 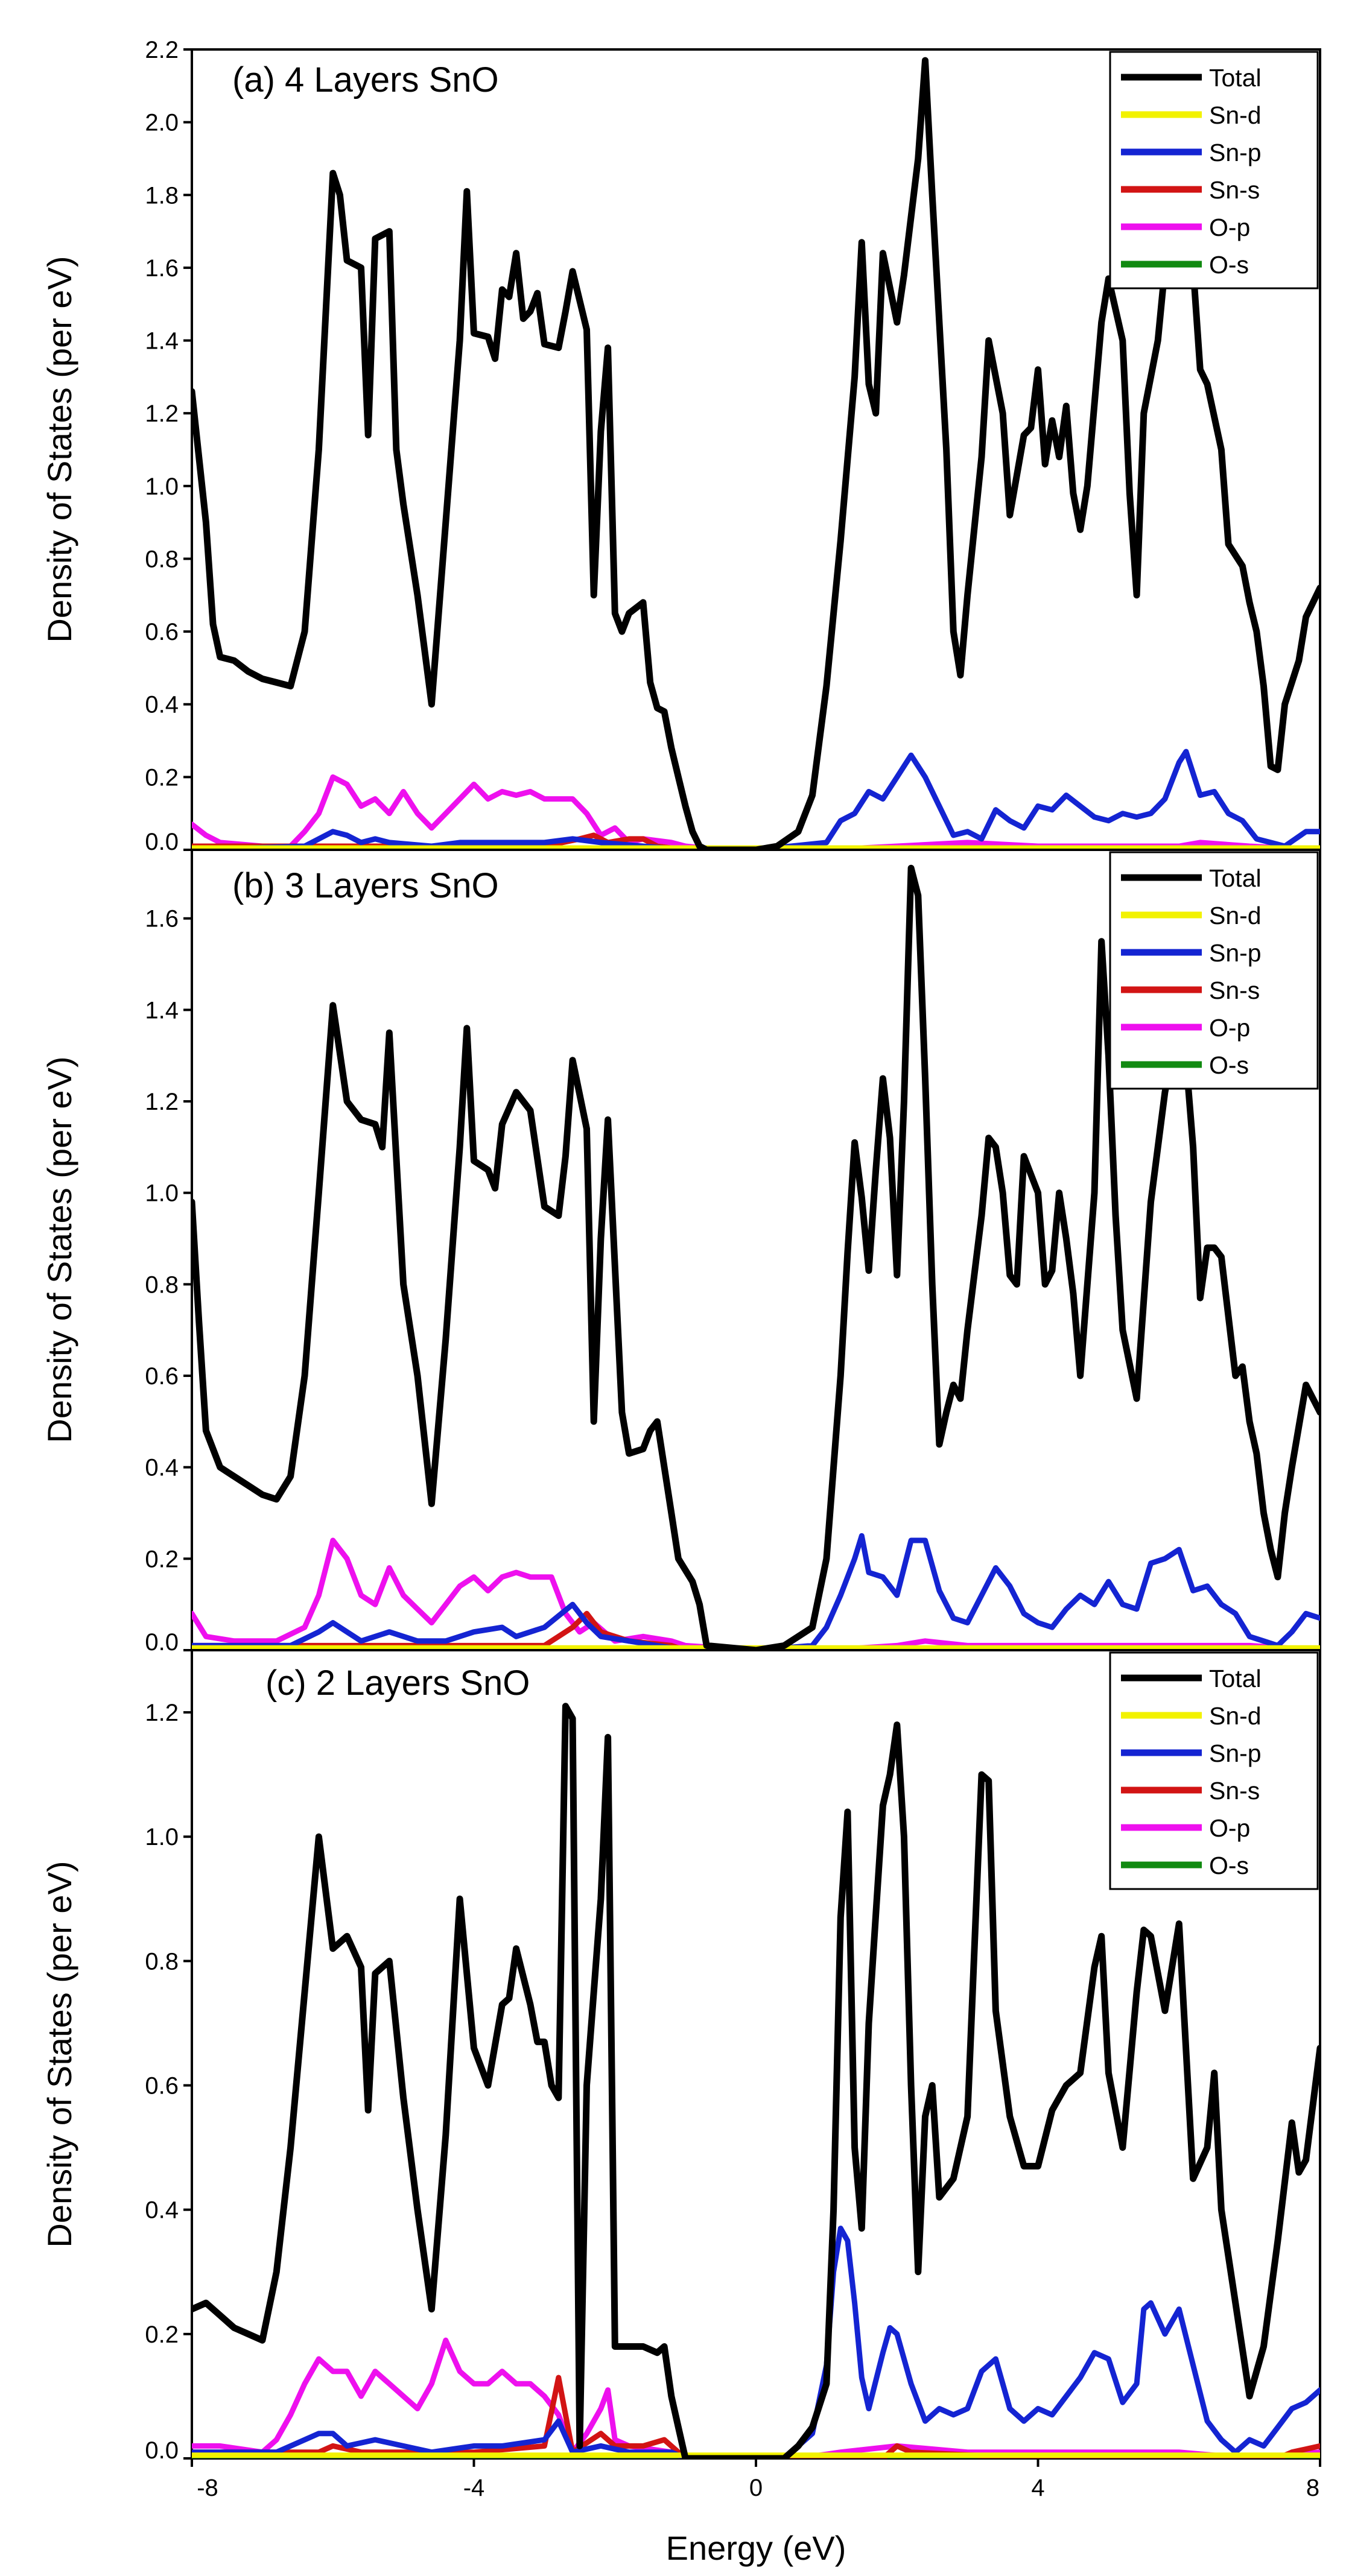 I want to click on y-tick-label: 1.8, so click(x=162, y=195).